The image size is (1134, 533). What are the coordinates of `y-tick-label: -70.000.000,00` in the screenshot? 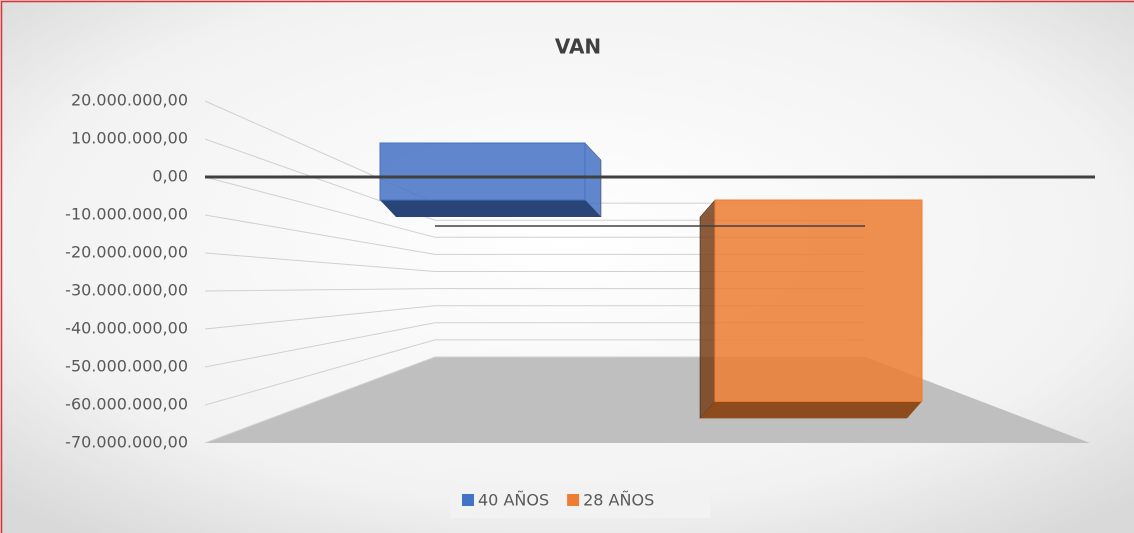 It's located at (126, 442).